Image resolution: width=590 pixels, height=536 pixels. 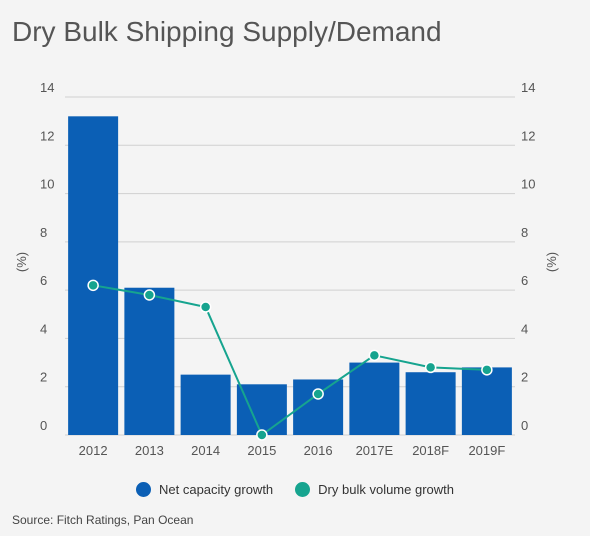 What do you see at coordinates (43, 280) in the screenshot?
I see `left-tick-label: 6` at bounding box center [43, 280].